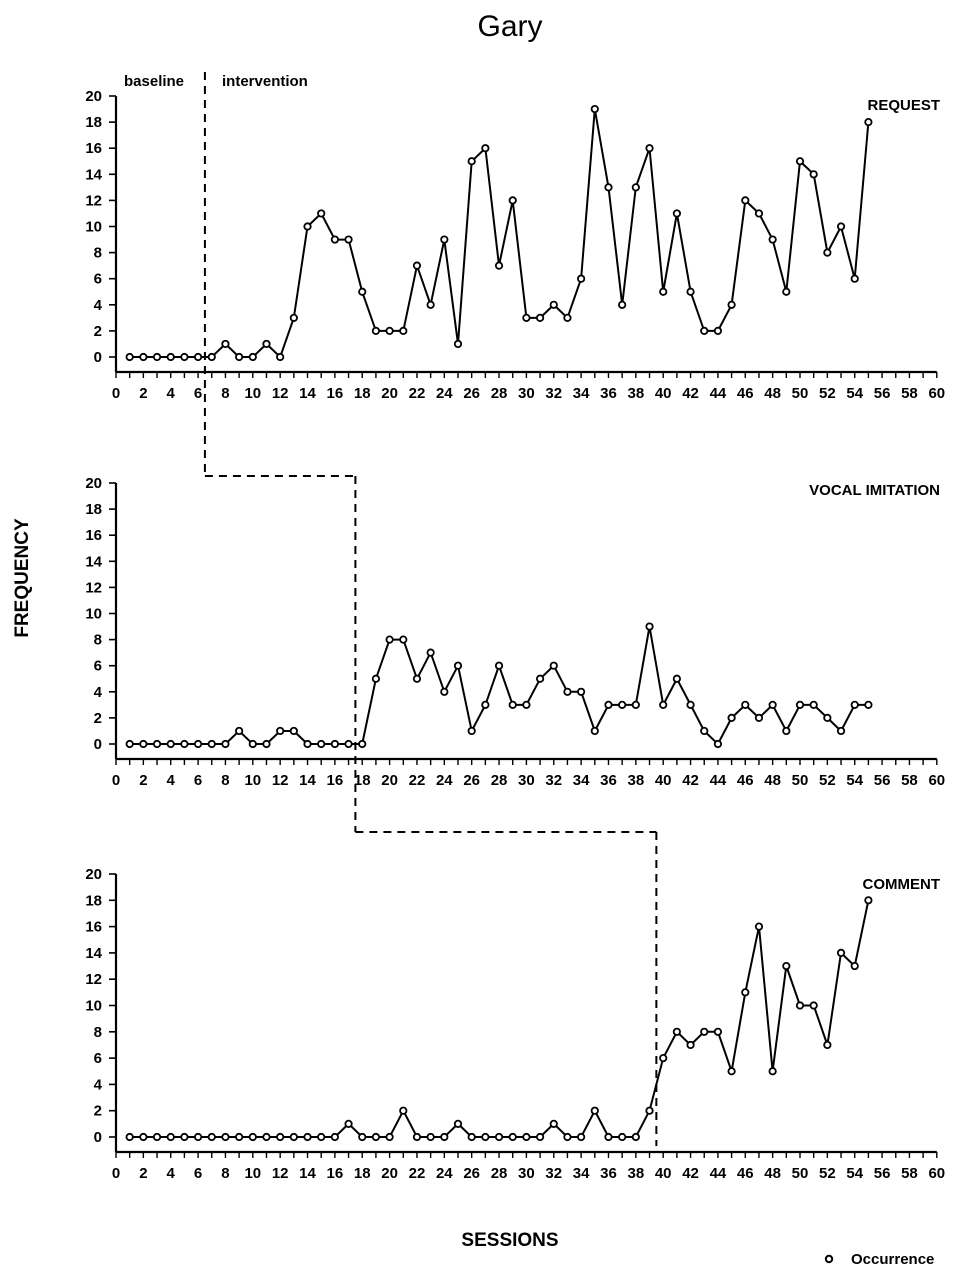  What do you see at coordinates (98, 1137) in the screenshot?
I see `y-tick-label: 0` at bounding box center [98, 1137].